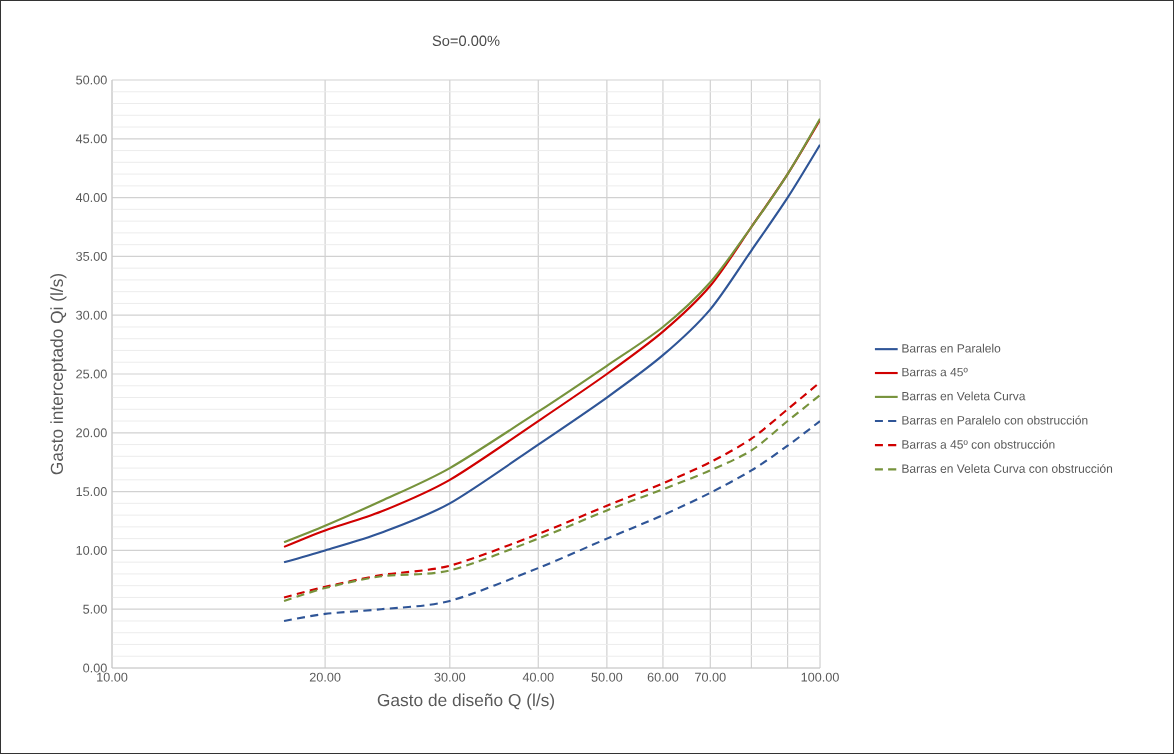 The height and width of the screenshot is (754, 1174). Describe the element at coordinates (538, 677) in the screenshot. I see `x-tick-label: 40.00` at that location.